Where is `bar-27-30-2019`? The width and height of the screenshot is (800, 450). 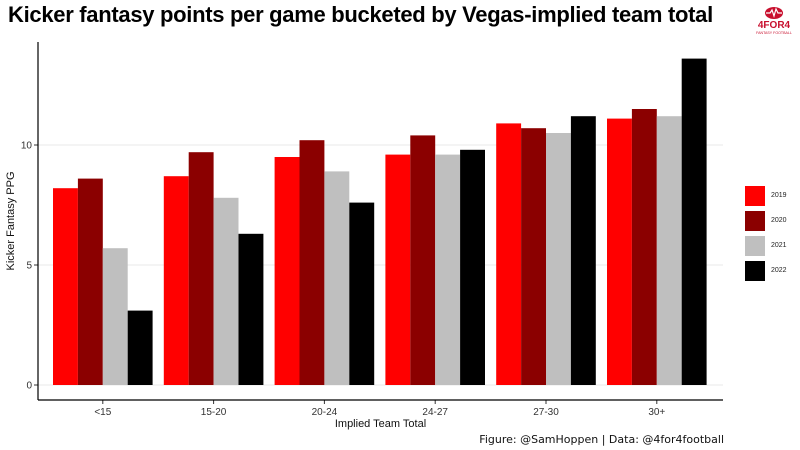
bar-27-30-2019 is located at coordinates (509, 254).